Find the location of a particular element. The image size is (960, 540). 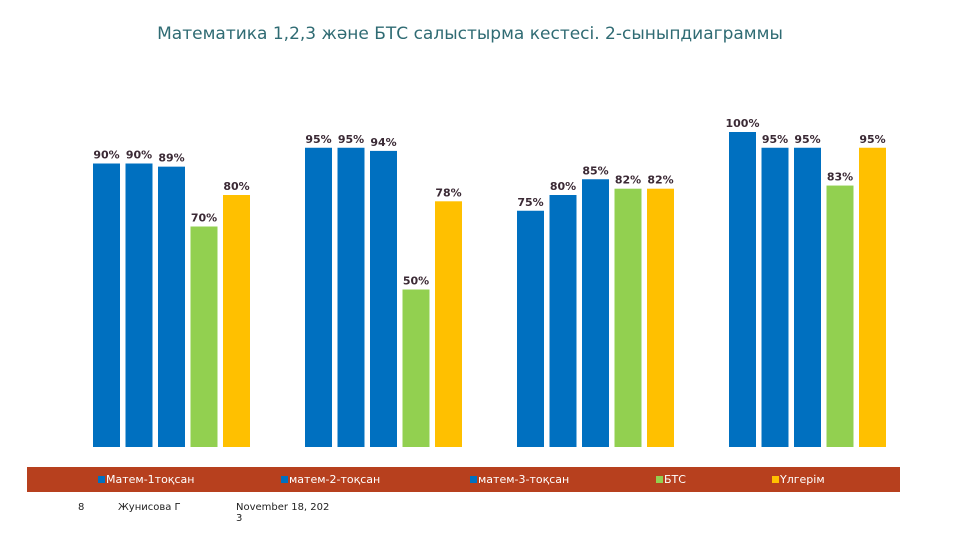

data-label: 83% is located at coordinates (840, 177).